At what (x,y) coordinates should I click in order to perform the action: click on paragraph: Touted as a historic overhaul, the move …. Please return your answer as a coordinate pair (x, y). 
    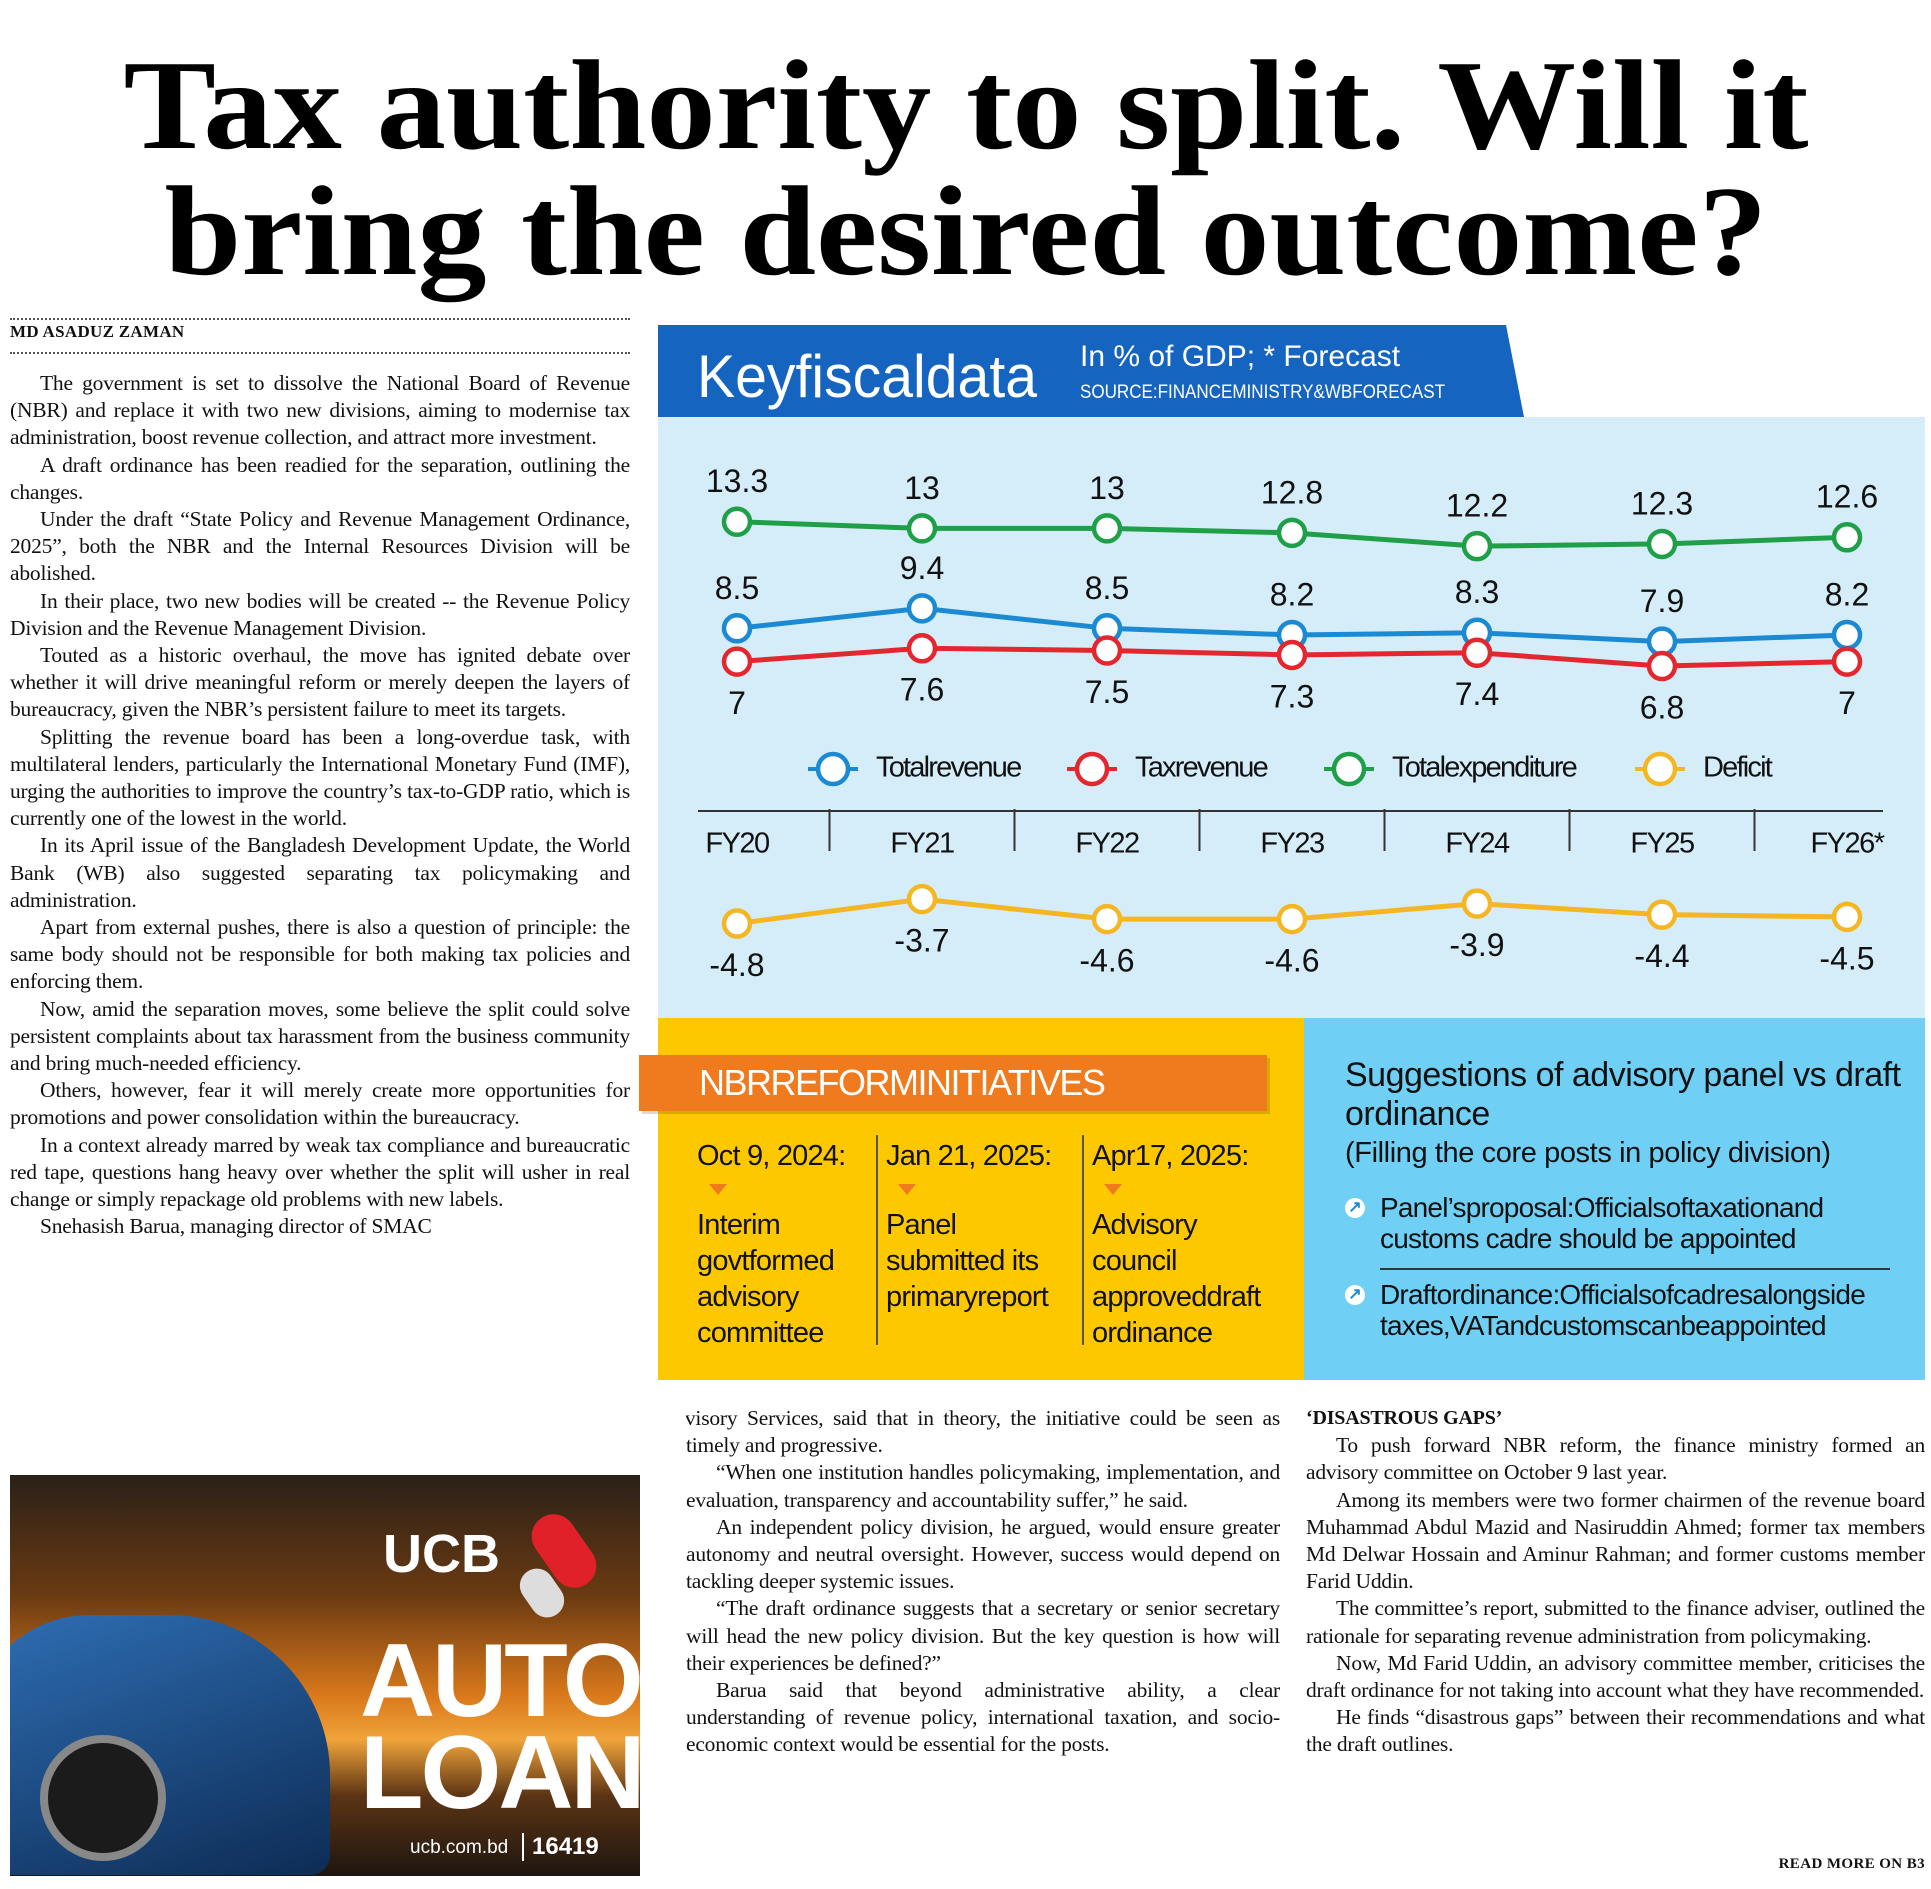
    Looking at the image, I should click on (320, 682).